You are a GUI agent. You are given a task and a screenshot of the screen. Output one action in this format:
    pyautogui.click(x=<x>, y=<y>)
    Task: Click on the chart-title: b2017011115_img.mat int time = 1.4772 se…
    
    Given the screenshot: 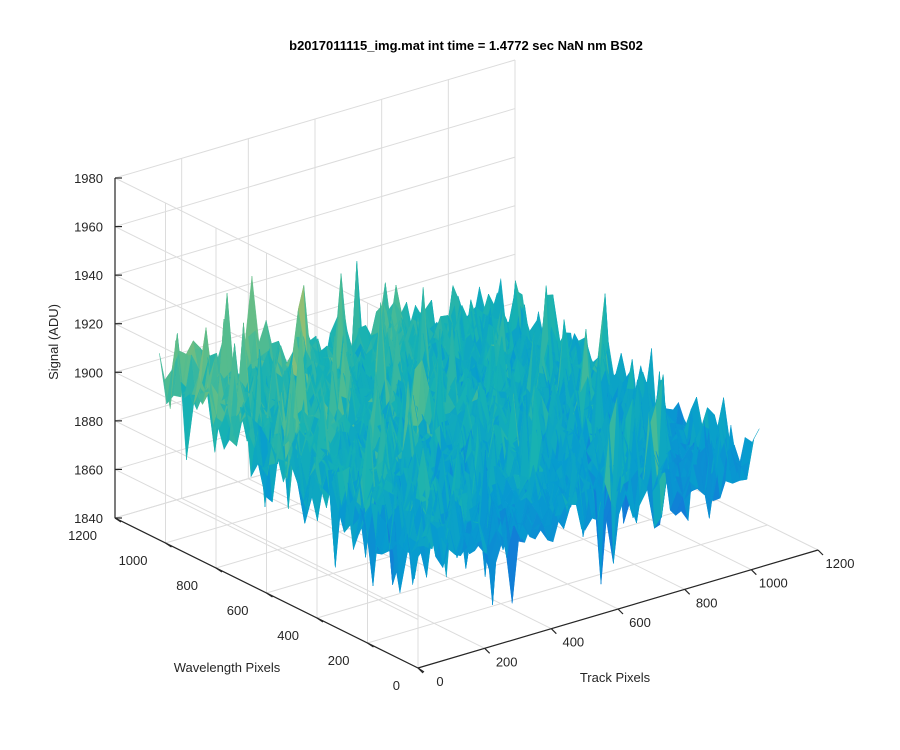 What is the action you would take?
    pyautogui.click(x=466, y=45)
    